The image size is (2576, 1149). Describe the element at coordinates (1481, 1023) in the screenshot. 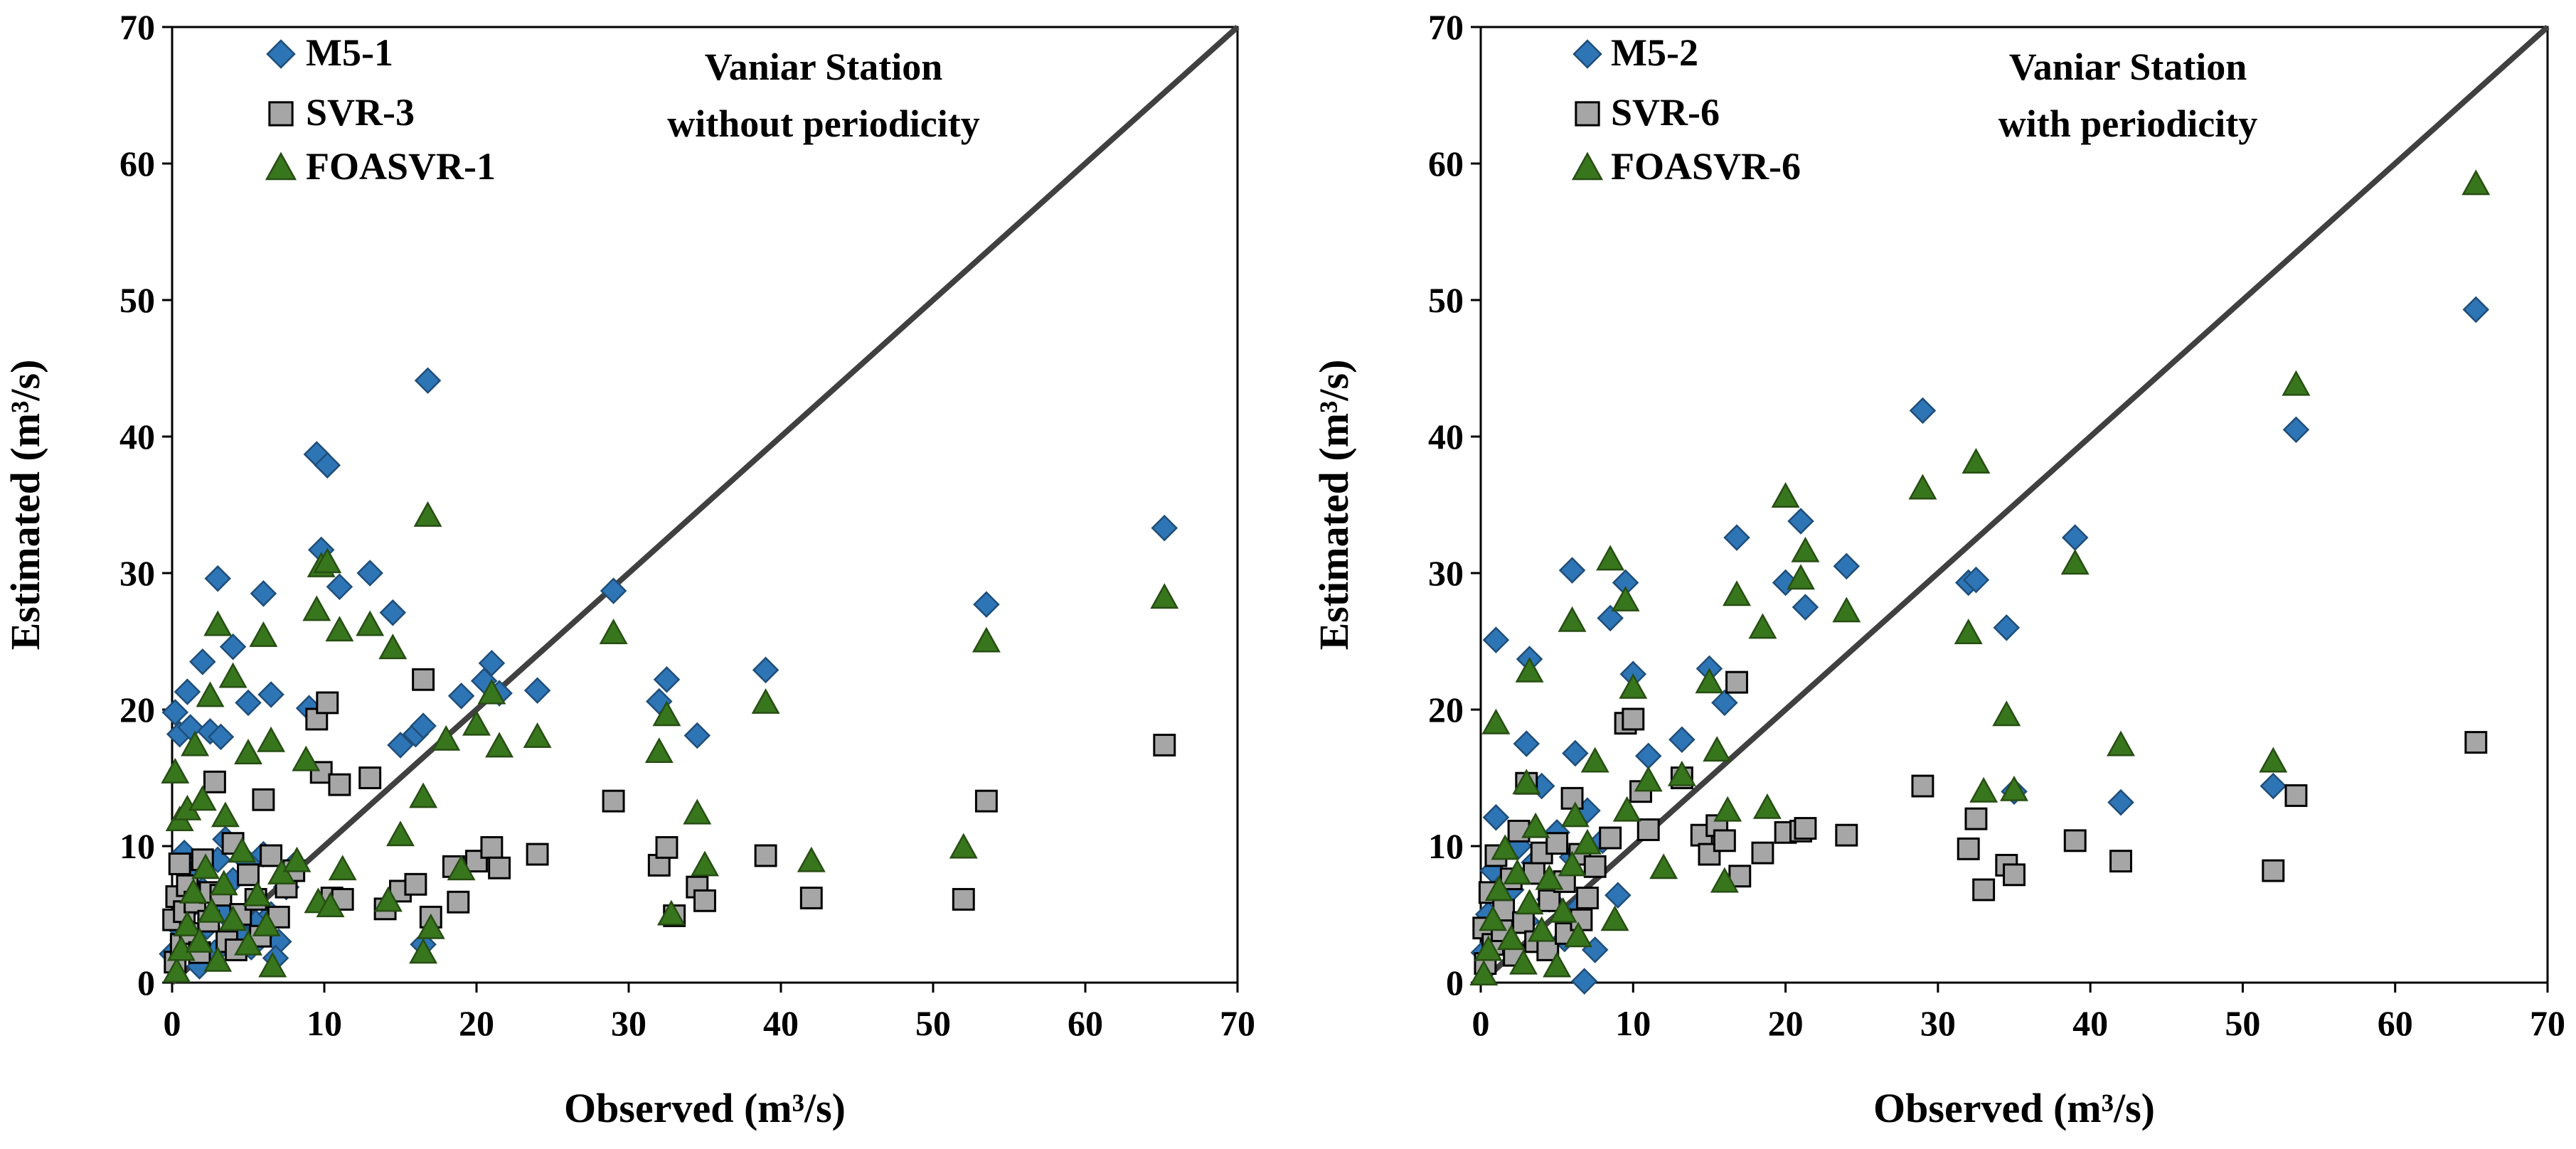

I see `x-tick-label: 0` at that location.